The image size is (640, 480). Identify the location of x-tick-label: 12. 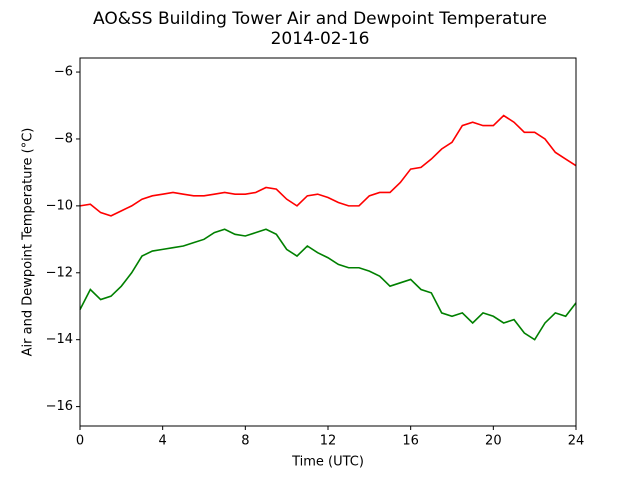
(328, 441).